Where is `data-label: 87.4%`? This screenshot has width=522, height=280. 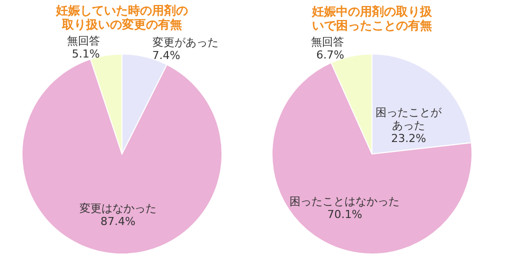
data-label: 87.4% is located at coordinates (118, 221).